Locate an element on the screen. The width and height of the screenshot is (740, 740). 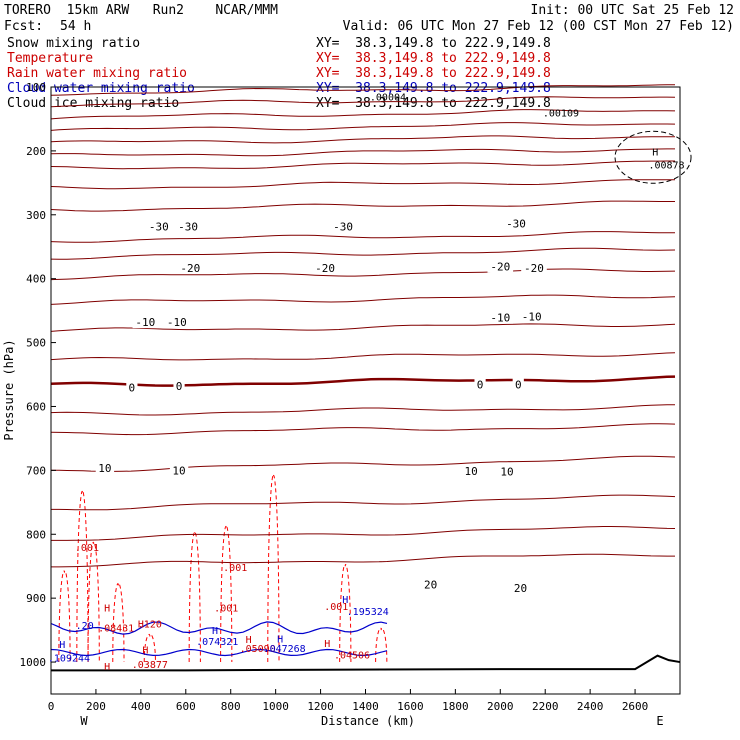
mixing-ratio-label: .04506 is located at coordinates (352, 655).